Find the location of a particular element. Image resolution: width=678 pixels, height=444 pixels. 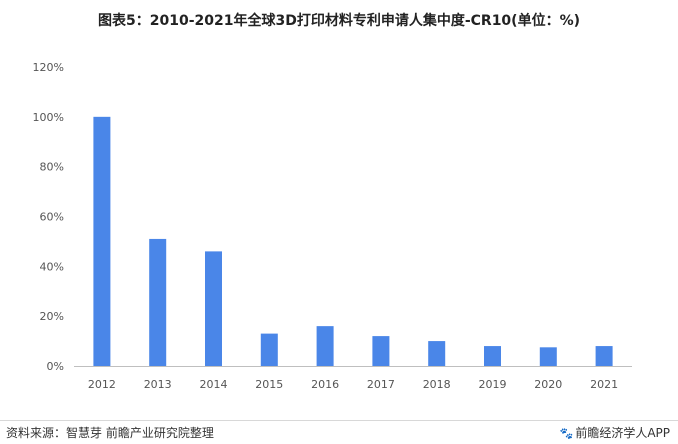

x-tick-label: 2019 is located at coordinates (493, 384).